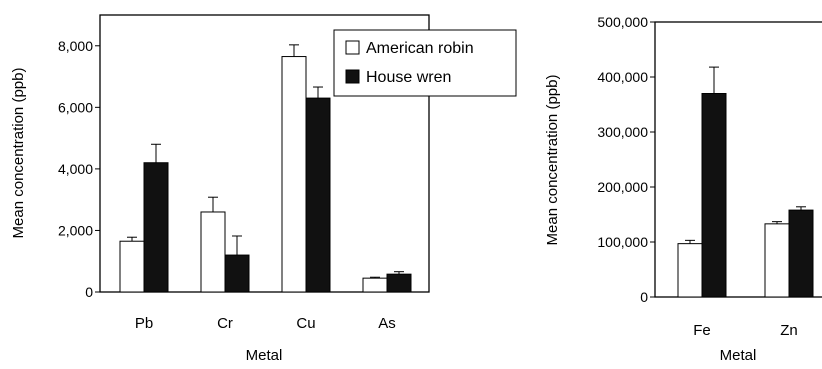 The image size is (822, 369). I want to click on bar-american-robin-cr, so click(213, 252).